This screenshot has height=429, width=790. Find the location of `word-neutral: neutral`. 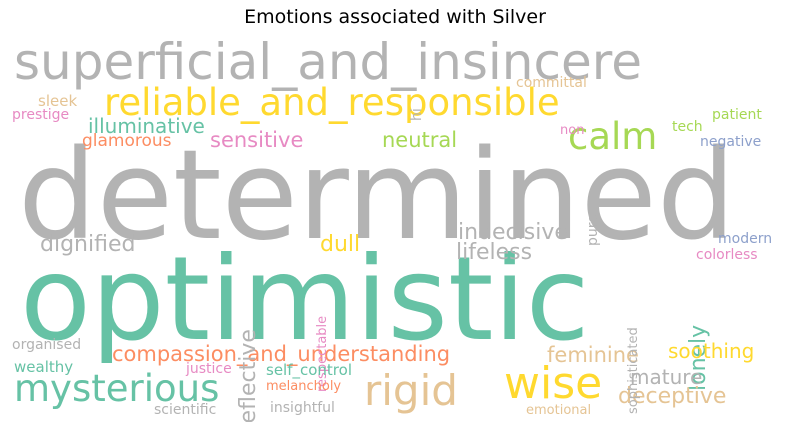

word-neutral: neutral is located at coordinates (420, 140).